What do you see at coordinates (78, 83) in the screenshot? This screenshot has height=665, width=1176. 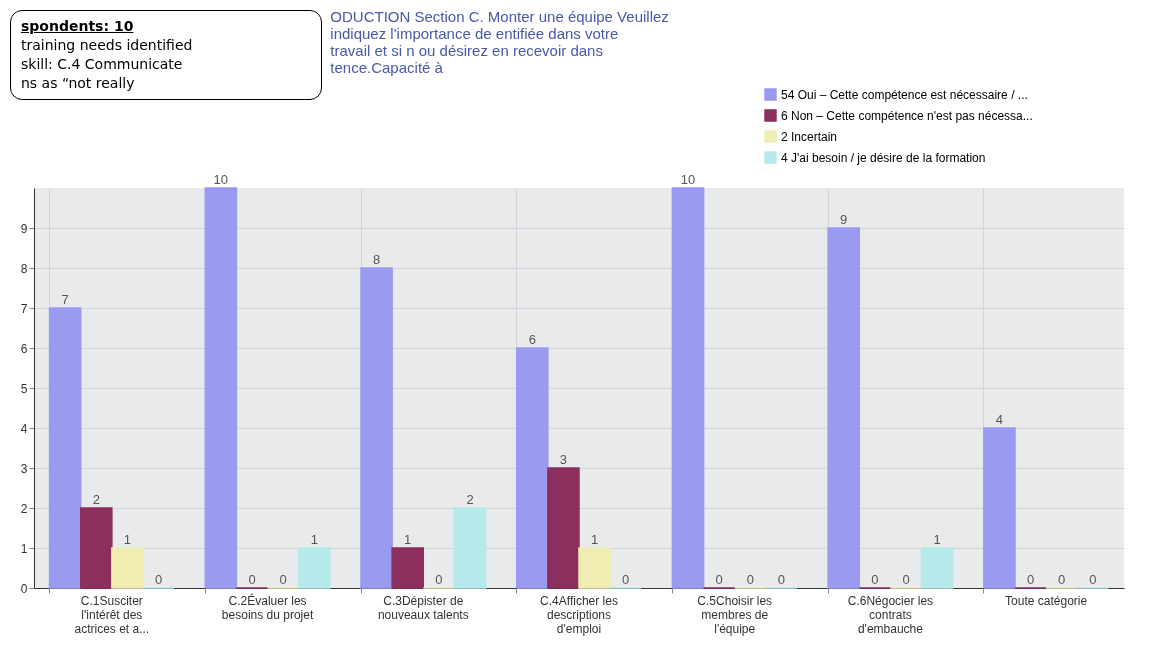 I see `text: ns as “not really` at bounding box center [78, 83].